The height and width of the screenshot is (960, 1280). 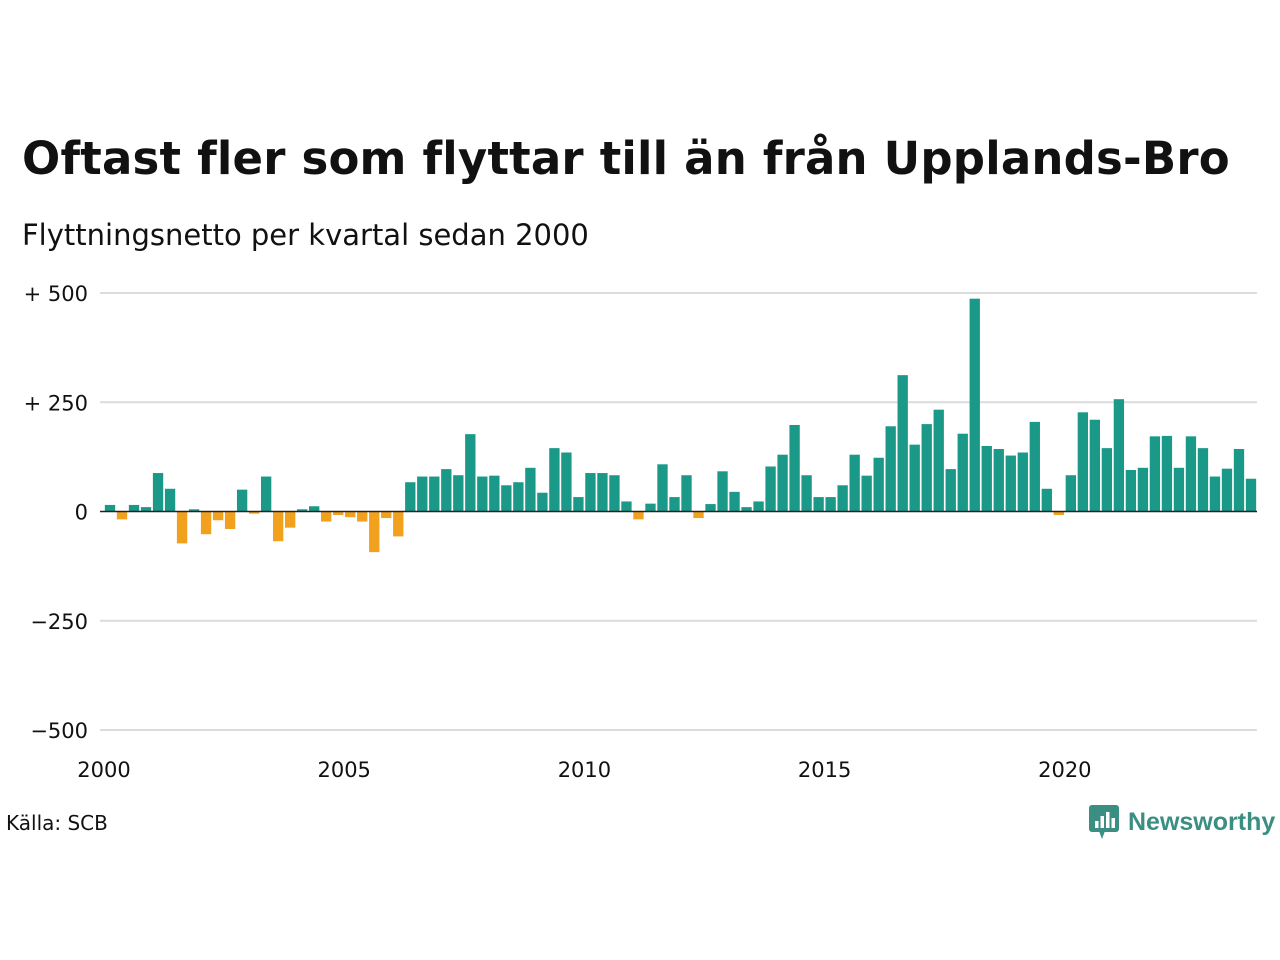 I want to click on y-tick-label: + 250, so click(x=56, y=403).